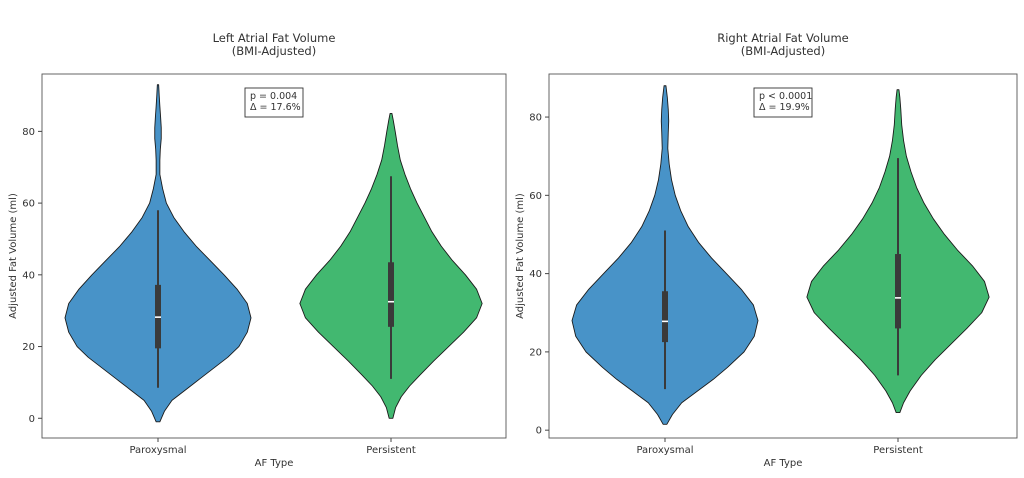  I want to click on iqr-box-paroxysmal, so click(665, 317).